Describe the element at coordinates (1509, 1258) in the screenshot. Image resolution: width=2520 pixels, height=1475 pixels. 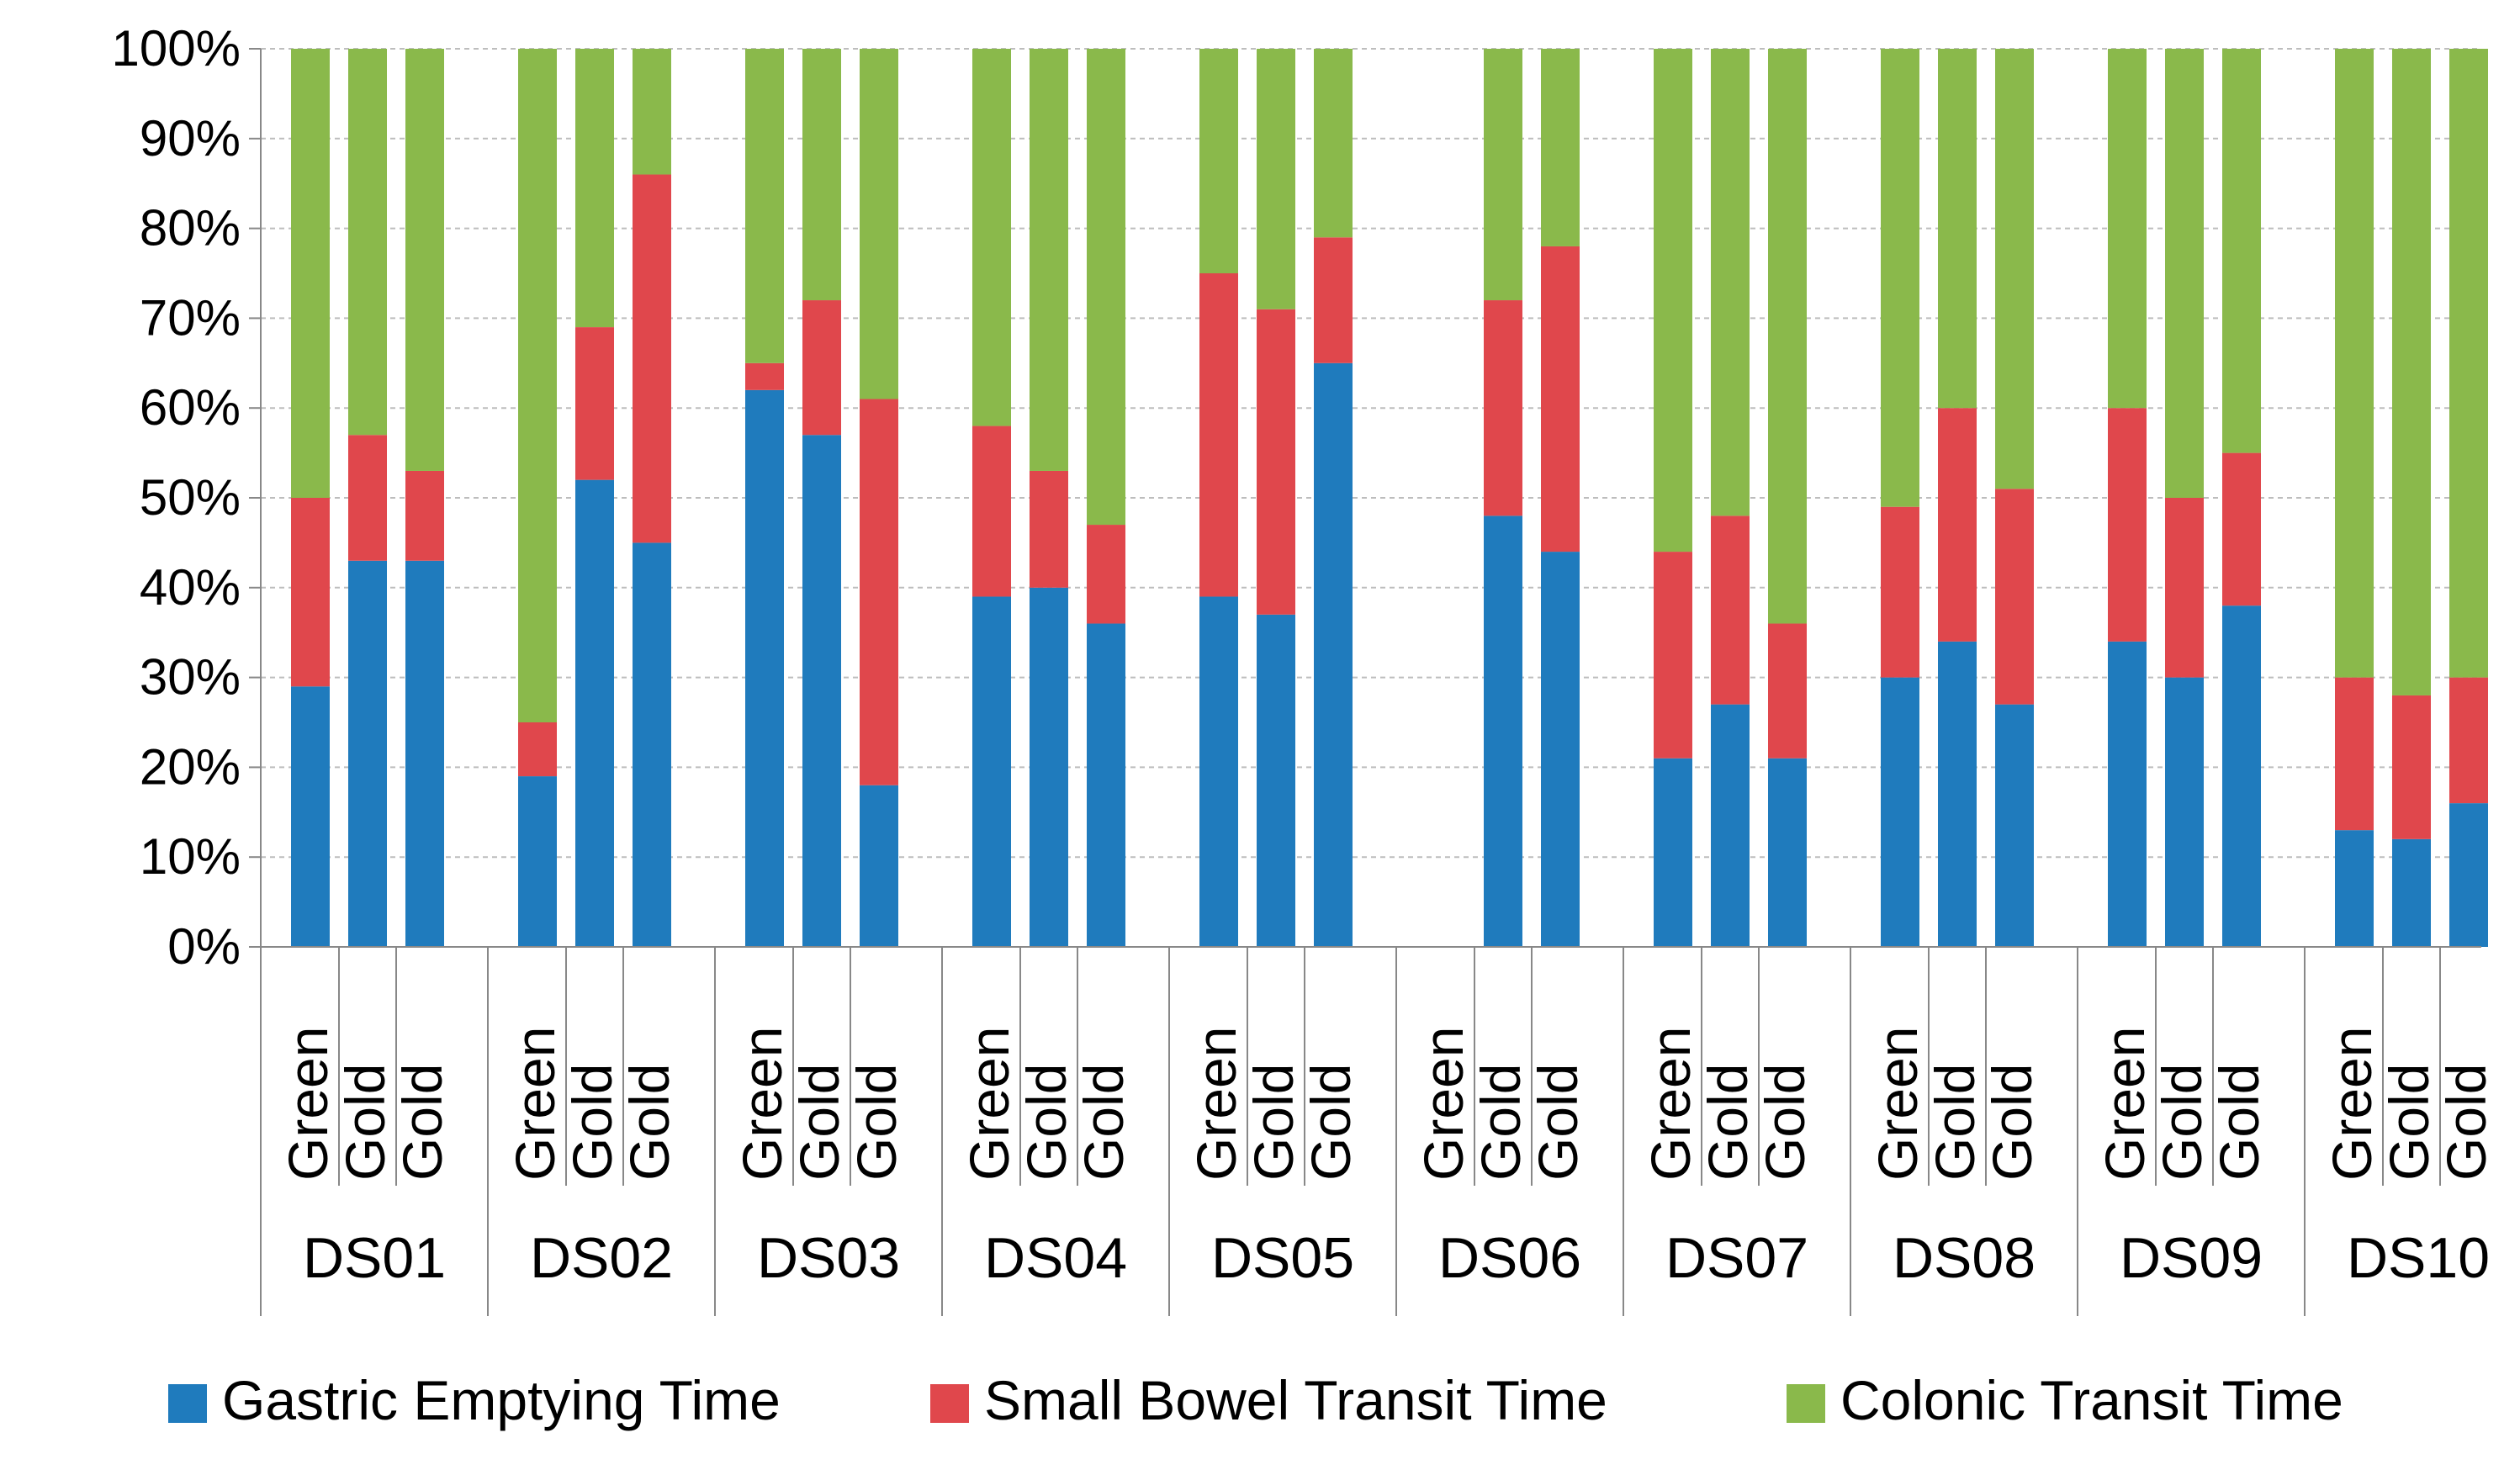
I see `x-group-label: DS06` at that location.